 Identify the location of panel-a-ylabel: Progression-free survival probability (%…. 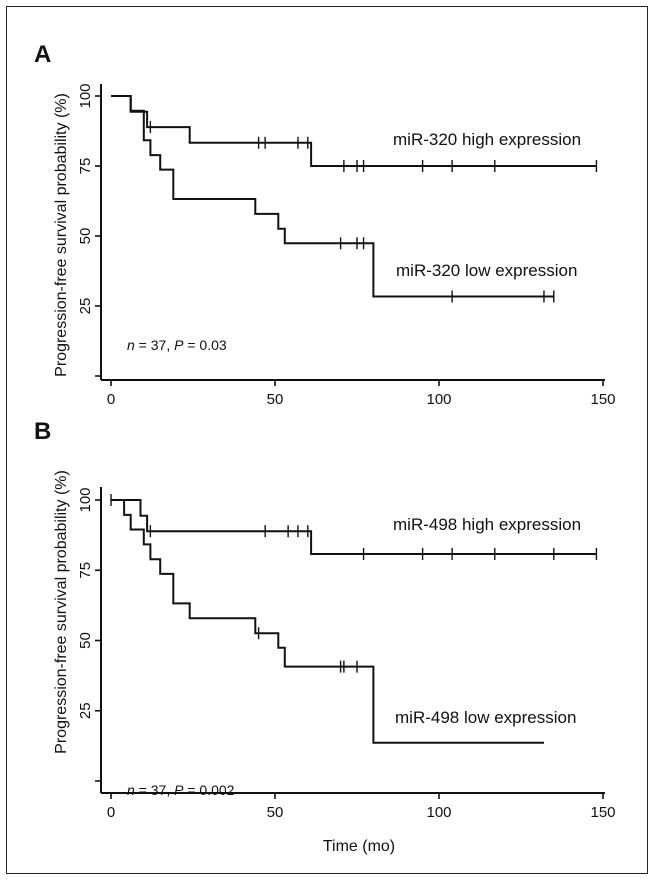
(61, 235).